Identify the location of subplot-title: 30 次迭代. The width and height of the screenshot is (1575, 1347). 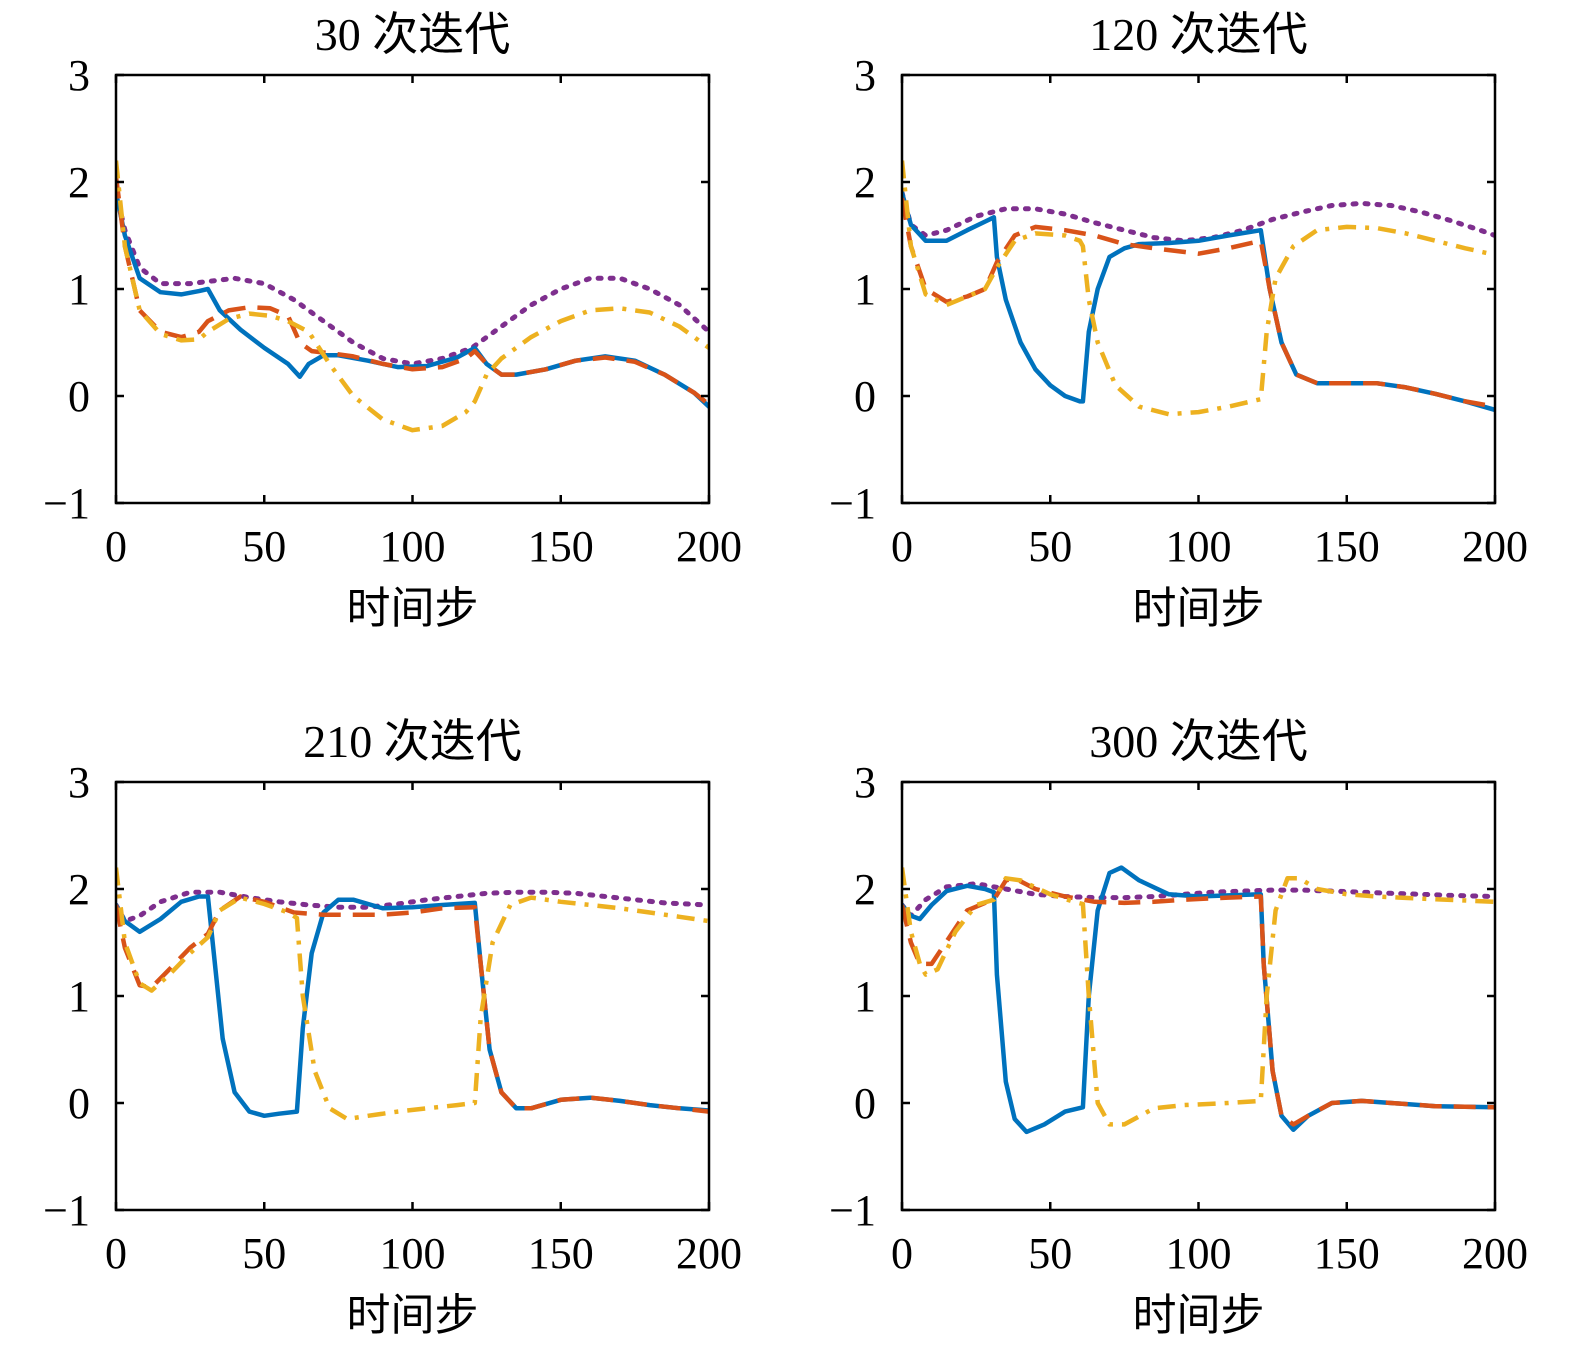
(413, 34).